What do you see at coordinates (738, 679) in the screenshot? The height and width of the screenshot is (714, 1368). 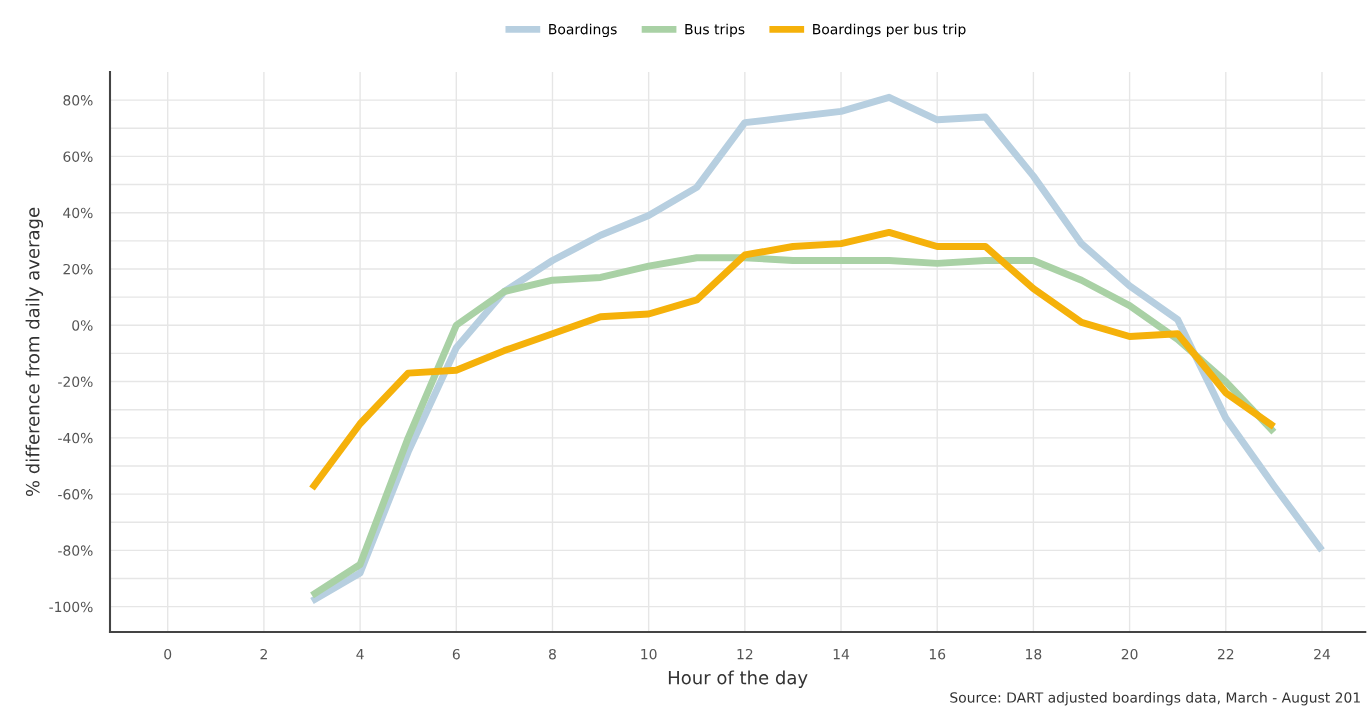 I see `x-axis-title: Hour of the day` at bounding box center [738, 679].